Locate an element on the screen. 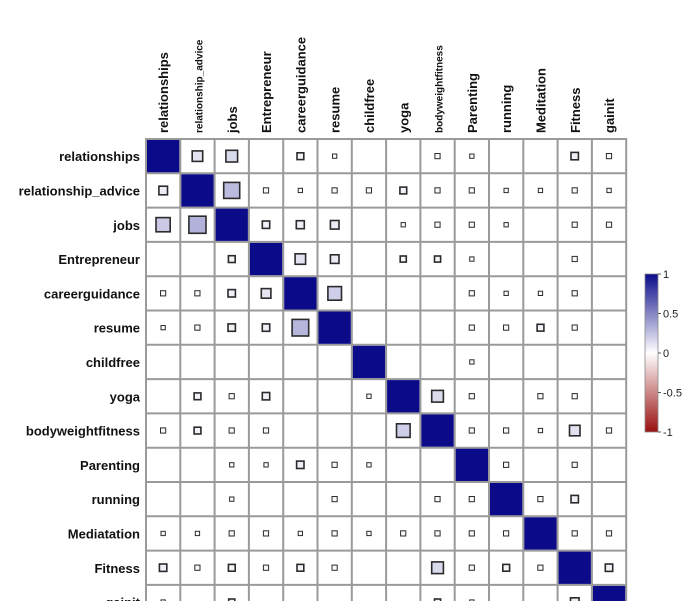 Image resolution: width=685 pixels, height=601 pixels. cell-Parenting-childfree is located at coordinates (369, 465).